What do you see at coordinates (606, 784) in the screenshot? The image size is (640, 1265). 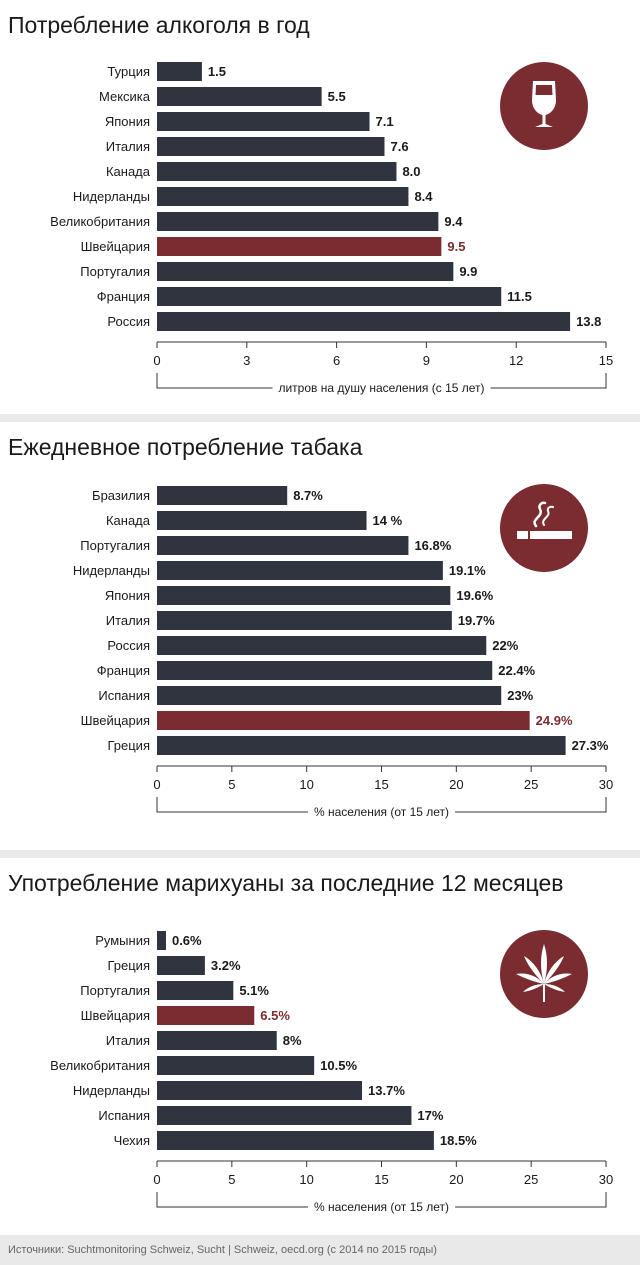 I see `tick-label: 30` at bounding box center [606, 784].